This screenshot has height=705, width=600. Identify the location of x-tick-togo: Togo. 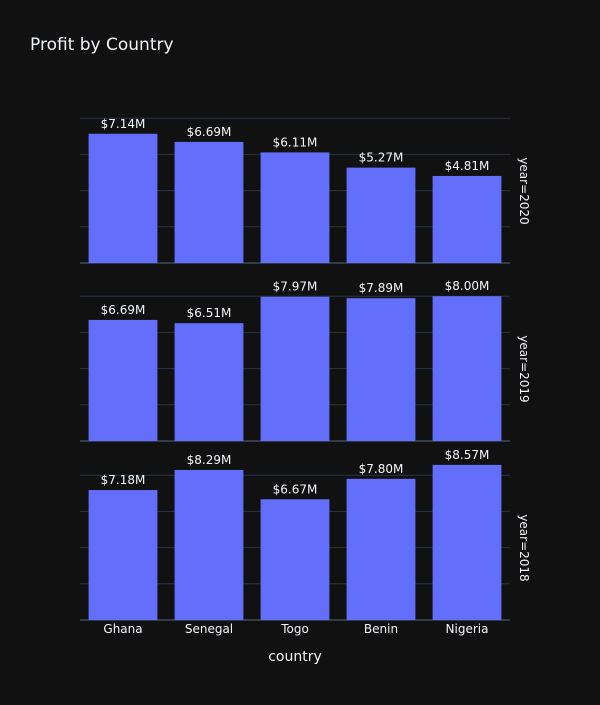
(294, 629).